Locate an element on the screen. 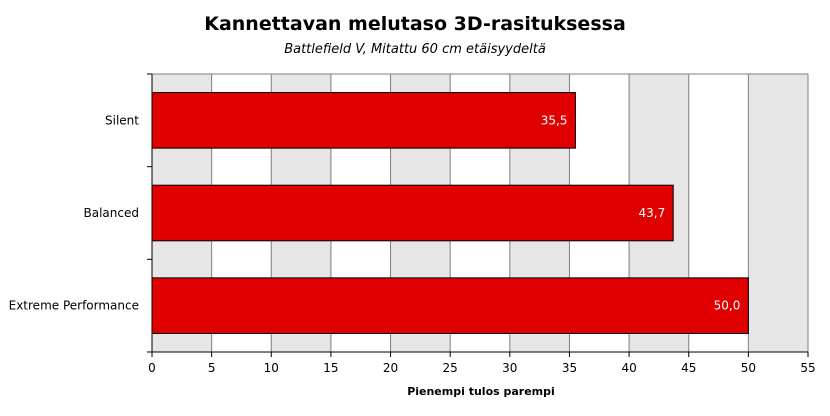 Image resolution: width=830 pixels, height=416 pixels. x-tick-label: 10 is located at coordinates (271, 368).